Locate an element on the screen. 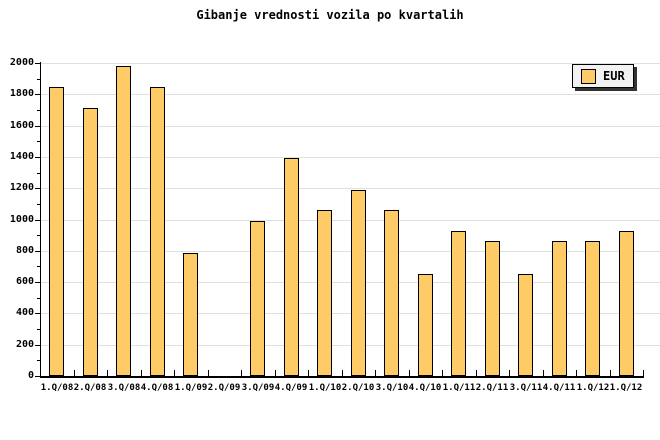 Image resolution: width=660 pixels, height=440 pixels. y-tick-label: 200 is located at coordinates (24, 344).